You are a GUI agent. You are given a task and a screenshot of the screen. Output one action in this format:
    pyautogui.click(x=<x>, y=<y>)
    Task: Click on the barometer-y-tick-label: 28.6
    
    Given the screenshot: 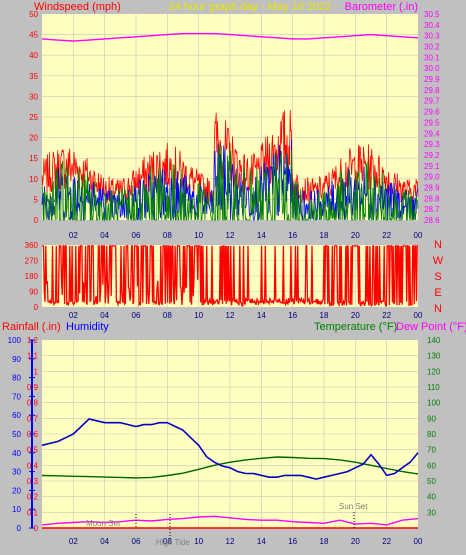 What is the action you would take?
    pyautogui.click(x=432, y=220)
    